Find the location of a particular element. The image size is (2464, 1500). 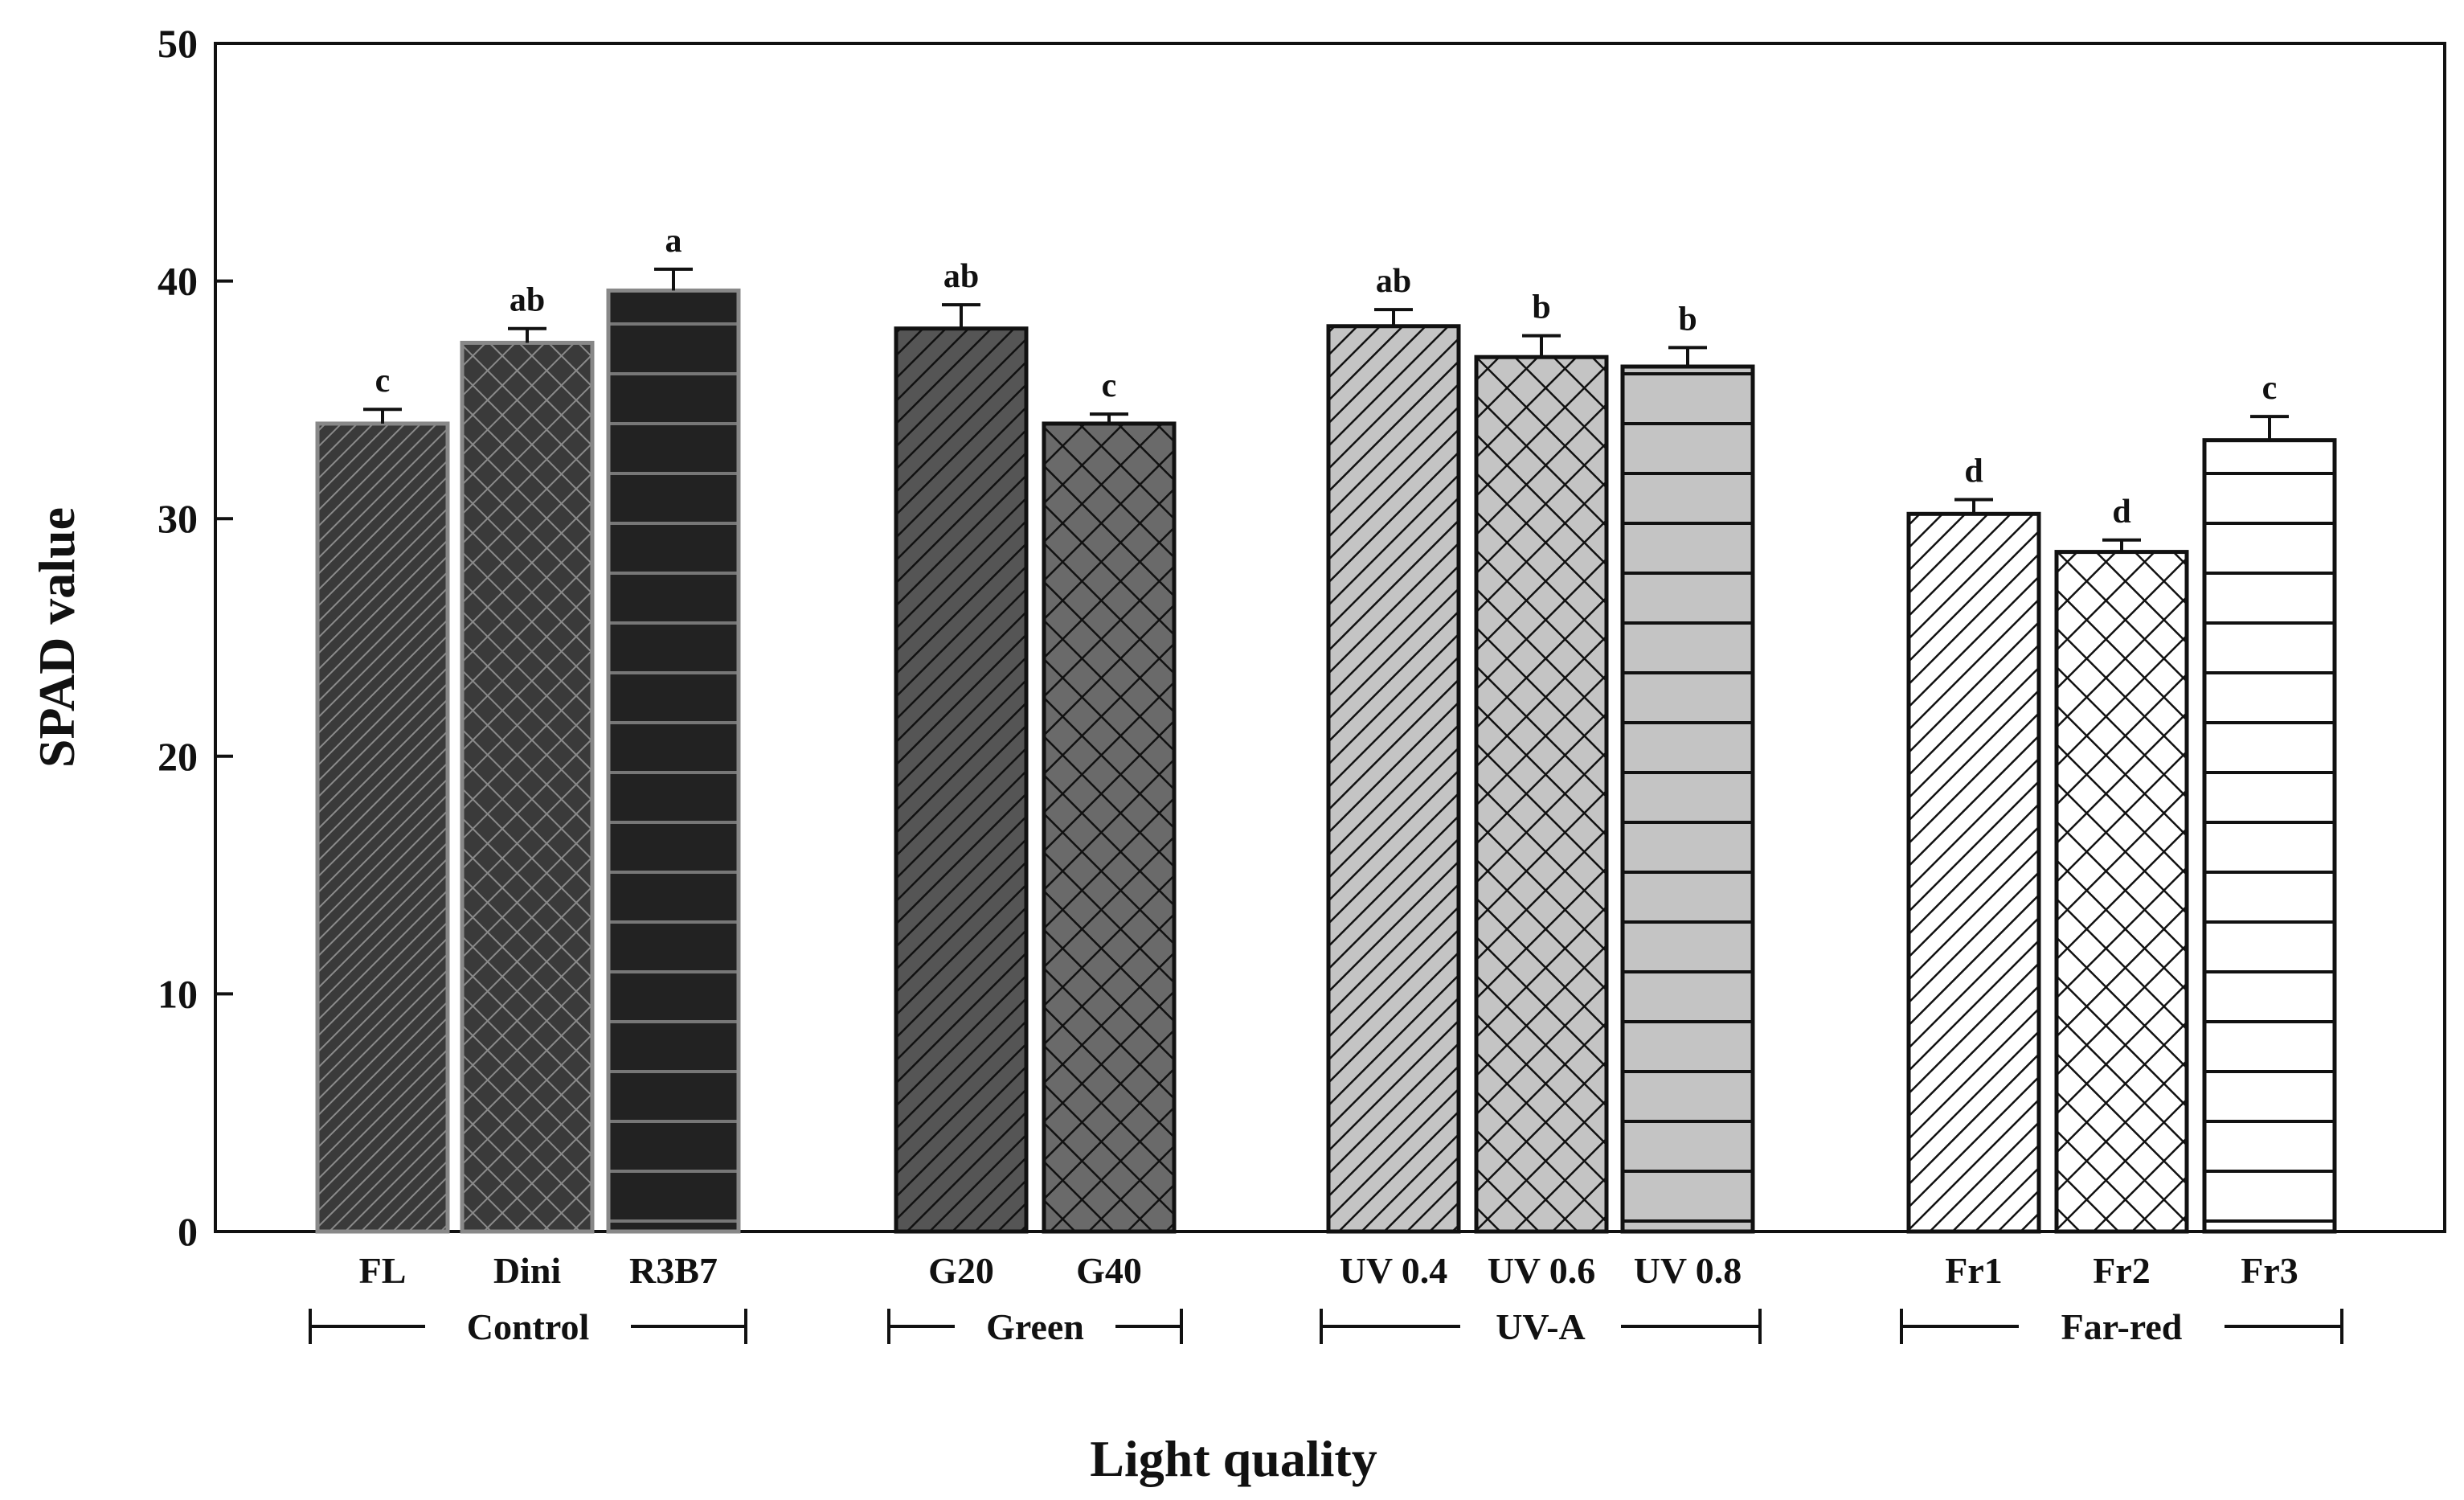

category-label: Dini is located at coordinates (527, 1270).